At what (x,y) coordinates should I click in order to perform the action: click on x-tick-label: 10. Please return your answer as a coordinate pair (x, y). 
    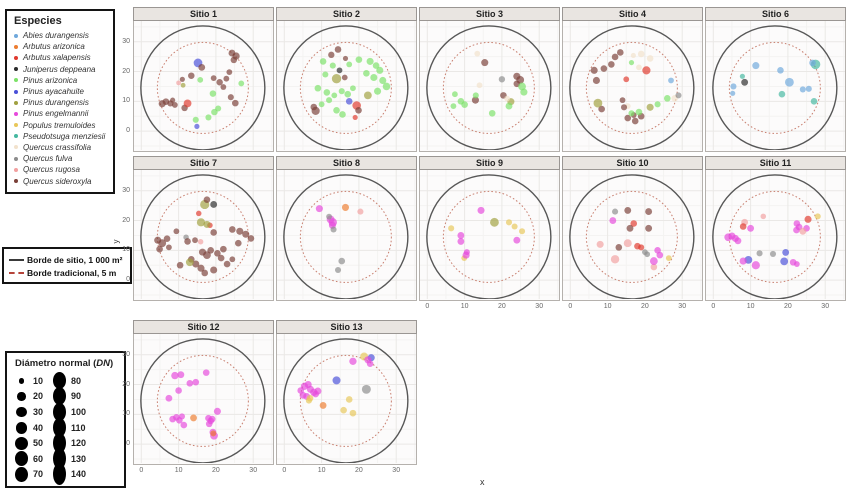
    Looking at the image, I should click on (178, 470).